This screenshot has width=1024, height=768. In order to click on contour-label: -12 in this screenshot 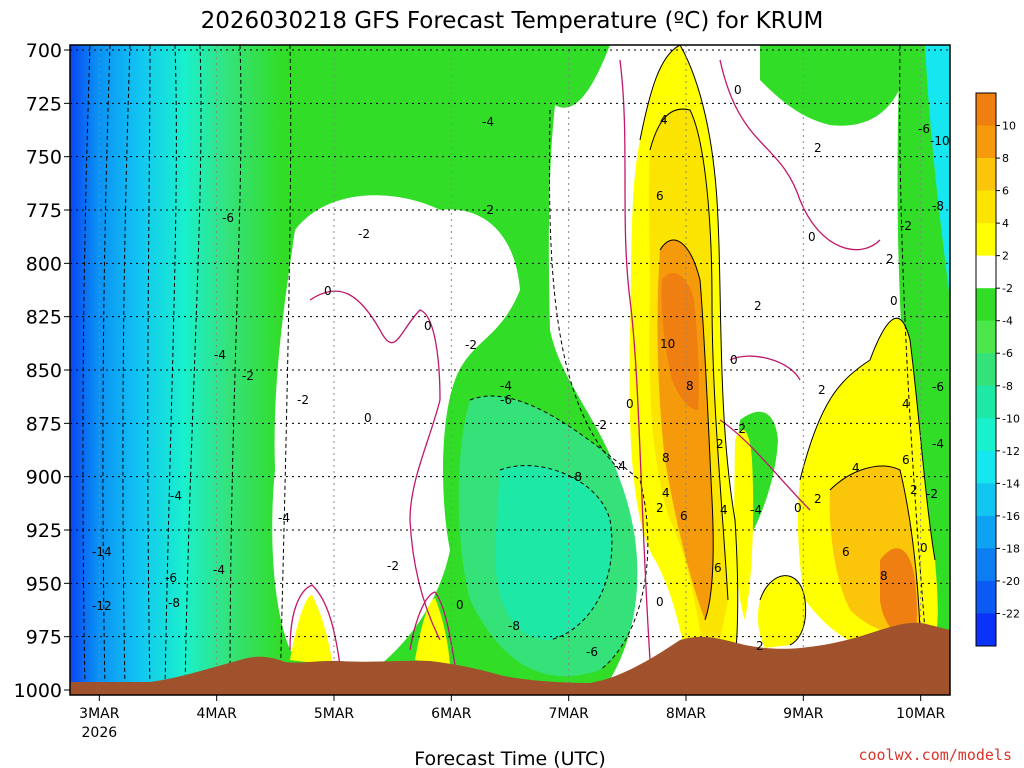, I will do `click(102, 606)`.